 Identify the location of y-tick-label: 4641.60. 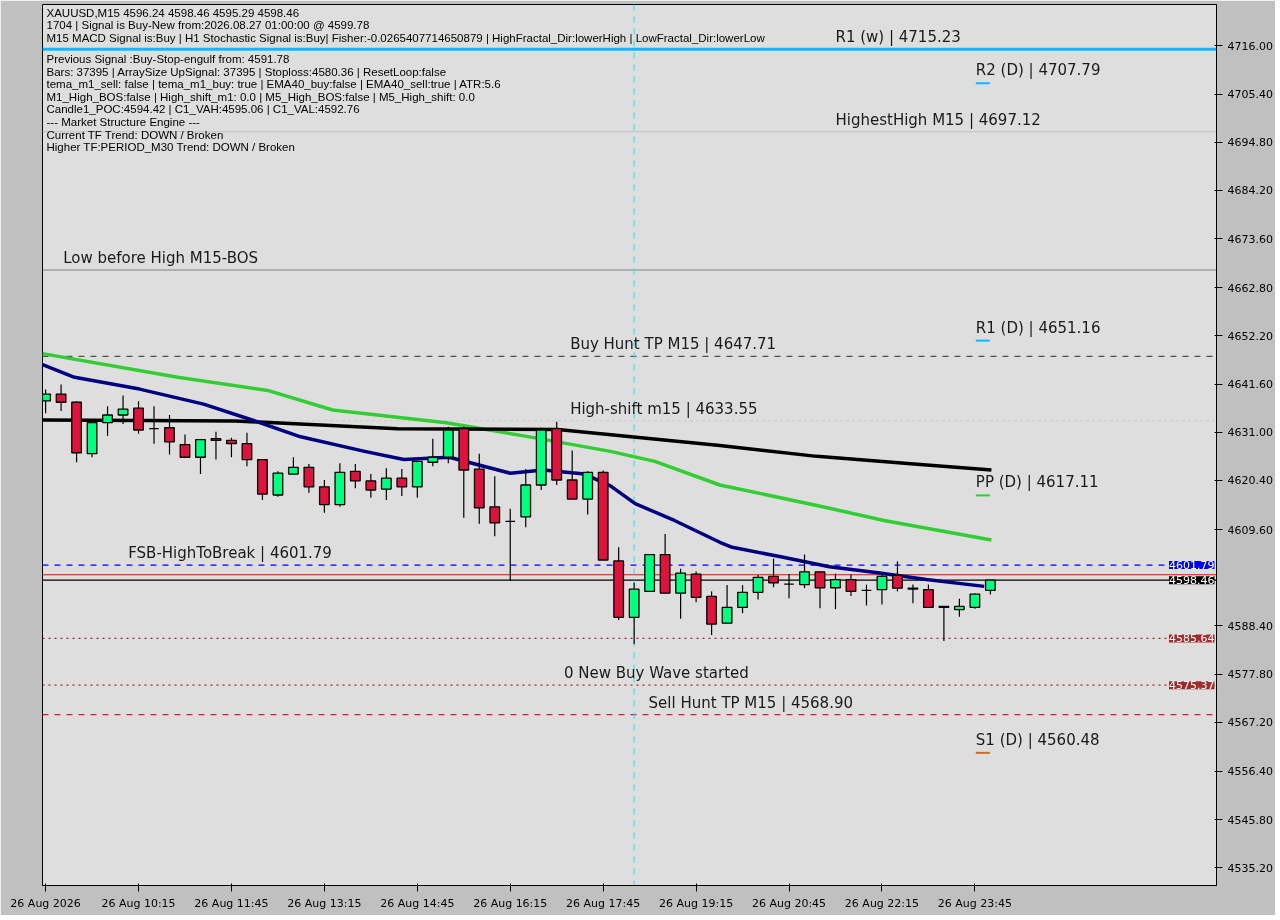
(1250, 385).